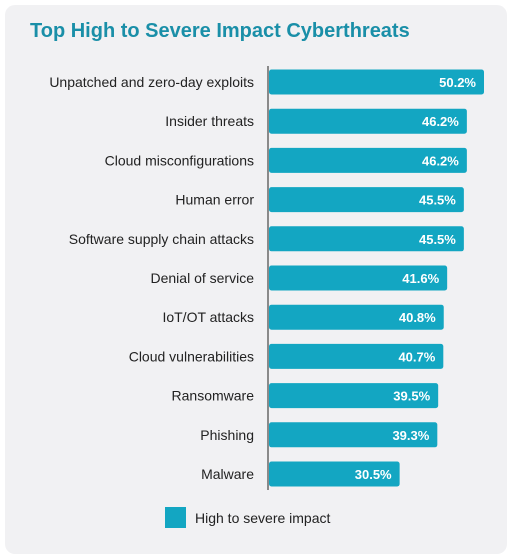 This screenshot has height=559, width=512. Describe the element at coordinates (191, 356) in the screenshot. I see `category-label: Cloud vulnerabilities` at that location.